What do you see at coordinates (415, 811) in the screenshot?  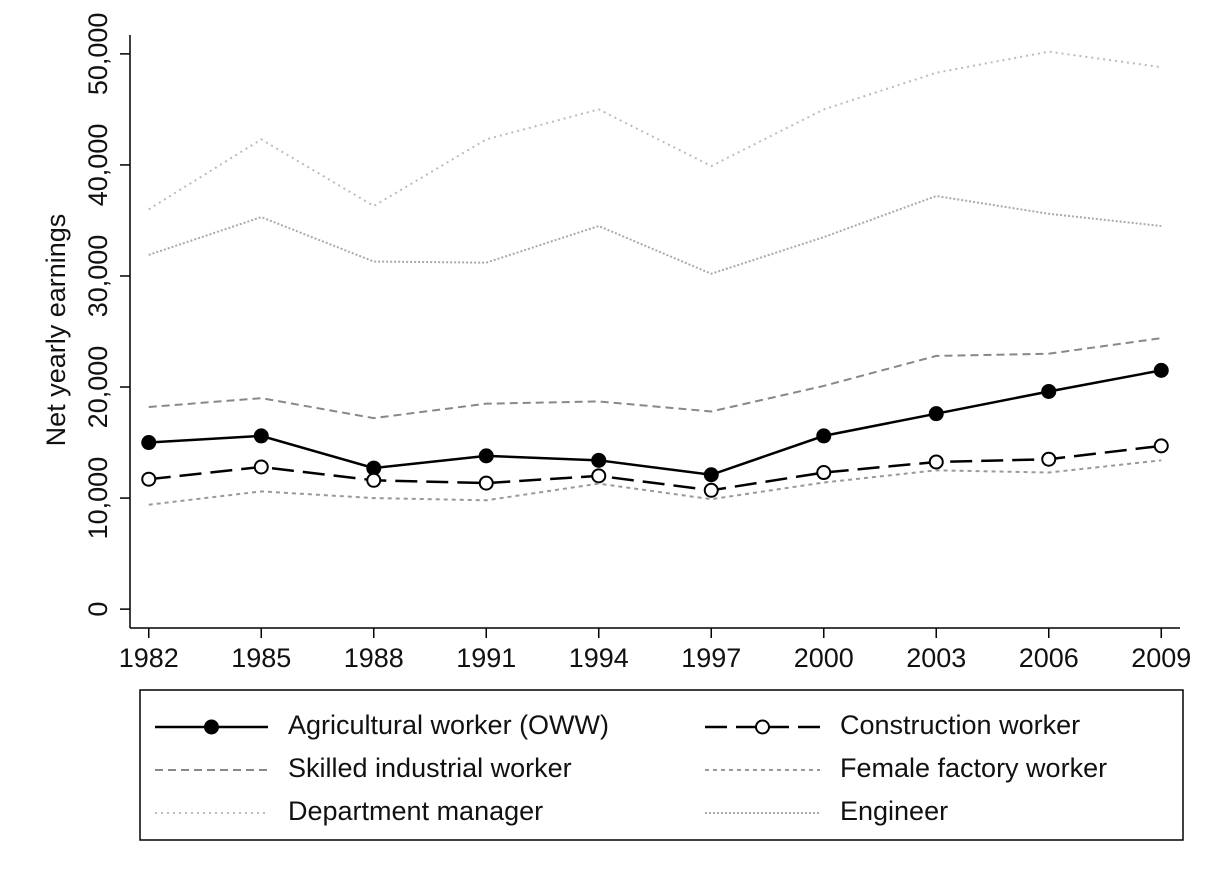 I see `legend-label: Department manager` at bounding box center [415, 811].